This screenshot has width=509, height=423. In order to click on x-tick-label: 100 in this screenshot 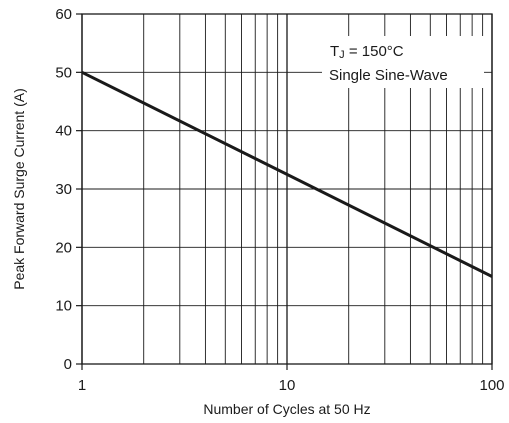, I will do `click(491, 385)`.